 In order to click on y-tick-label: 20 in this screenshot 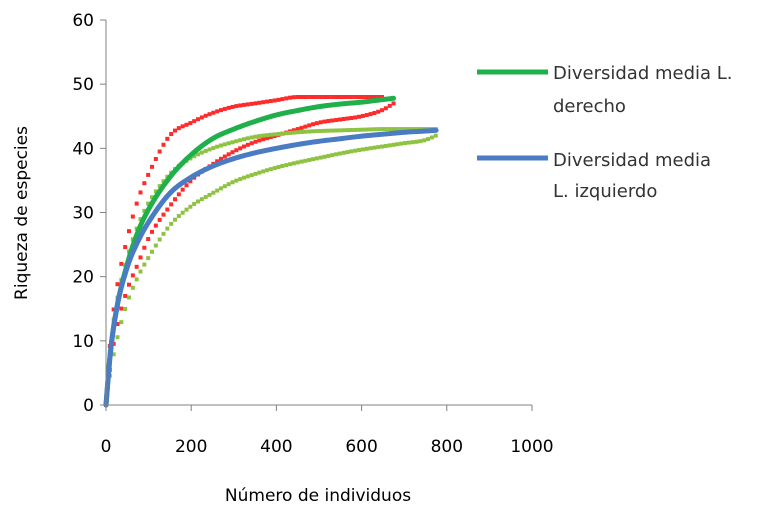, I will do `click(83, 278)`.